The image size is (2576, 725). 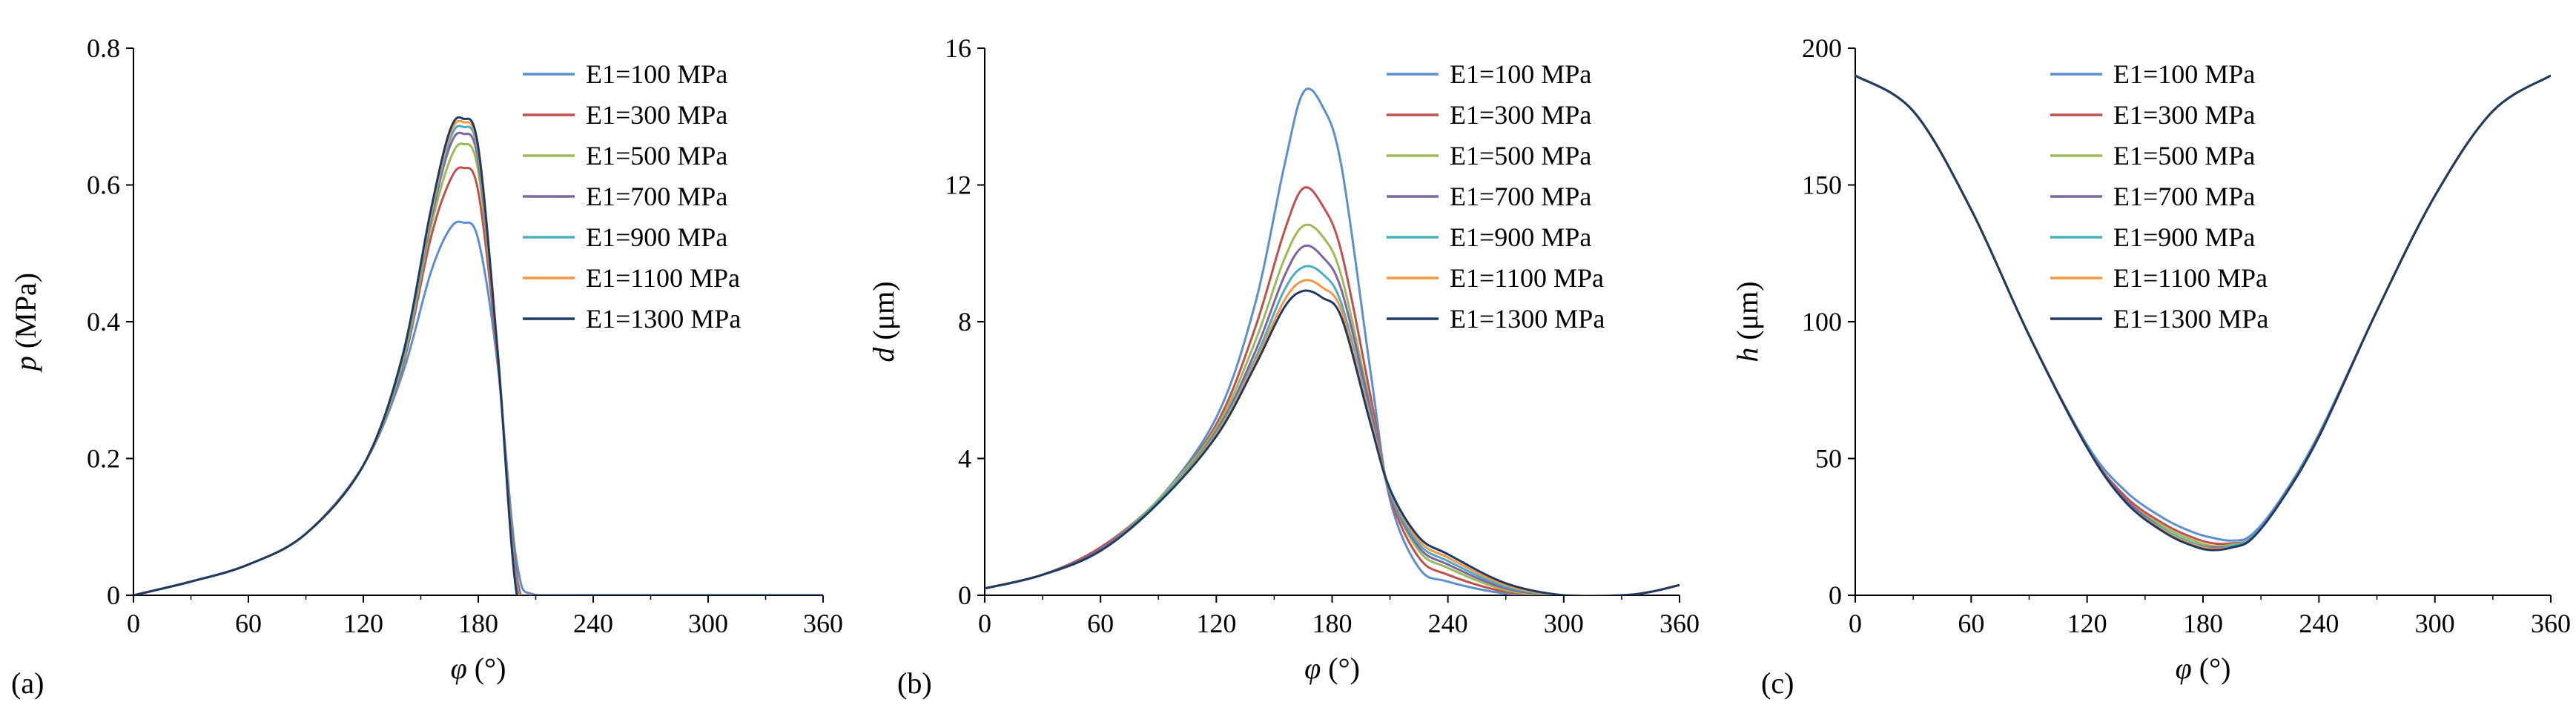 What do you see at coordinates (964, 459) in the screenshot?
I see `y-tick-label: 4` at bounding box center [964, 459].